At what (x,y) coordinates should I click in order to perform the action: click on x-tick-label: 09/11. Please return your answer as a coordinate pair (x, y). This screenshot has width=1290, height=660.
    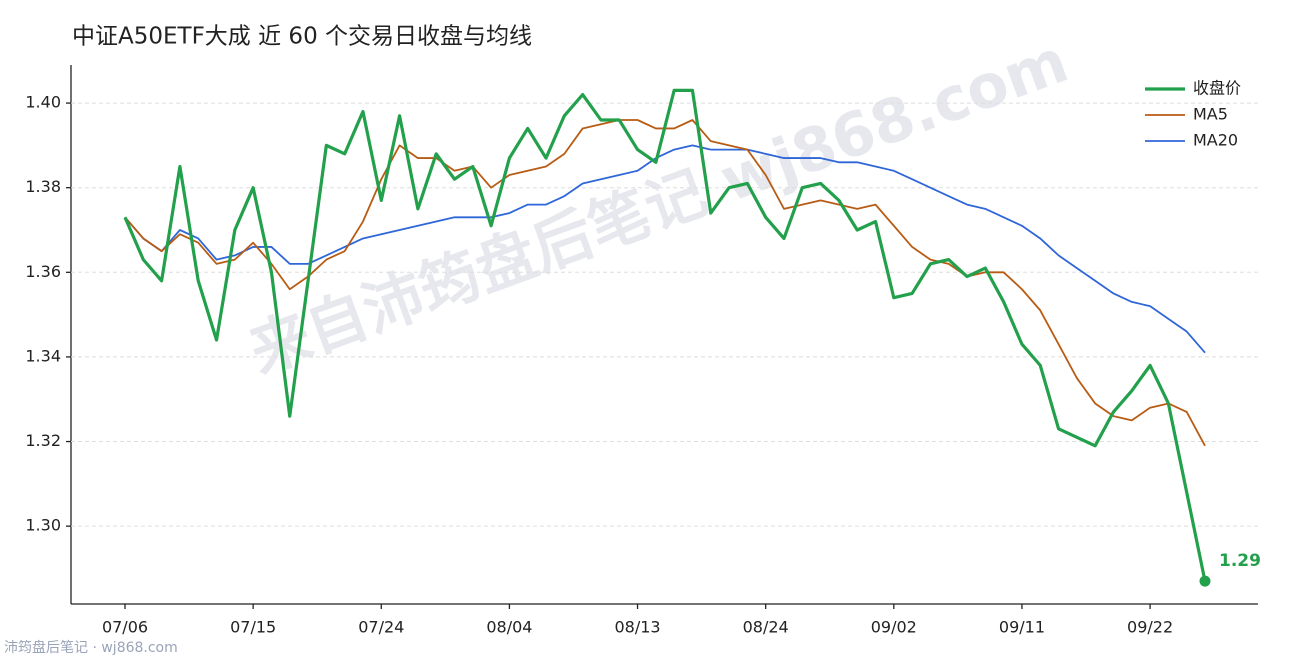
    Looking at the image, I should click on (1022, 627).